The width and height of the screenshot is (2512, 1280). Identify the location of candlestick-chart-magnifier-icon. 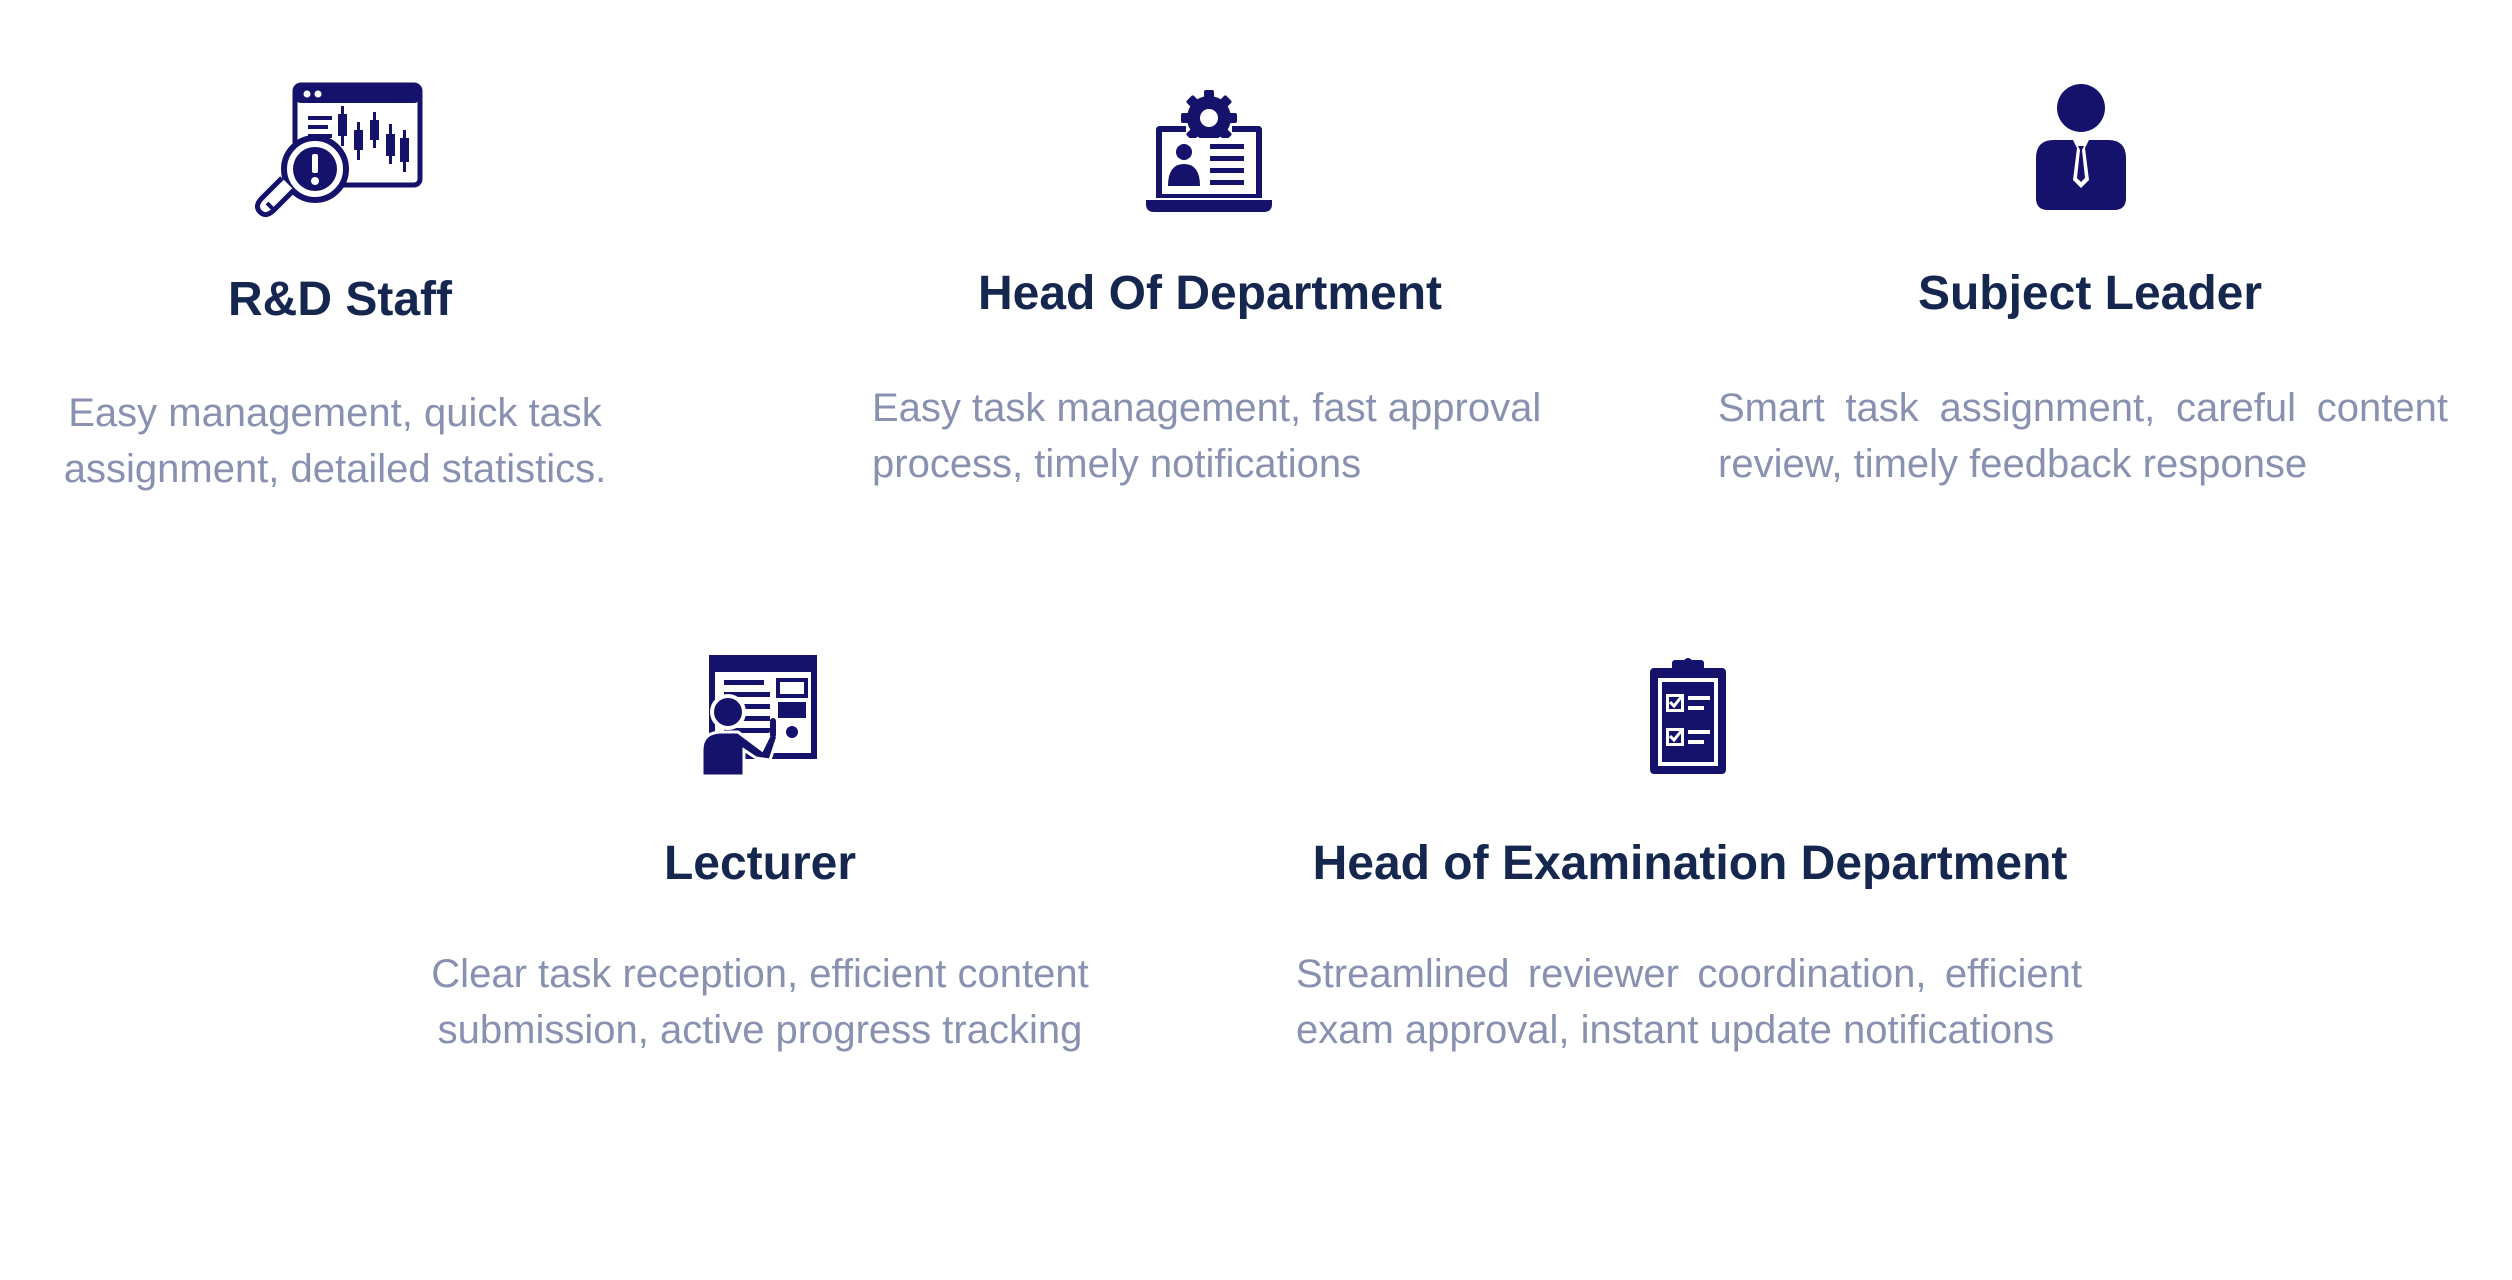
(338, 150).